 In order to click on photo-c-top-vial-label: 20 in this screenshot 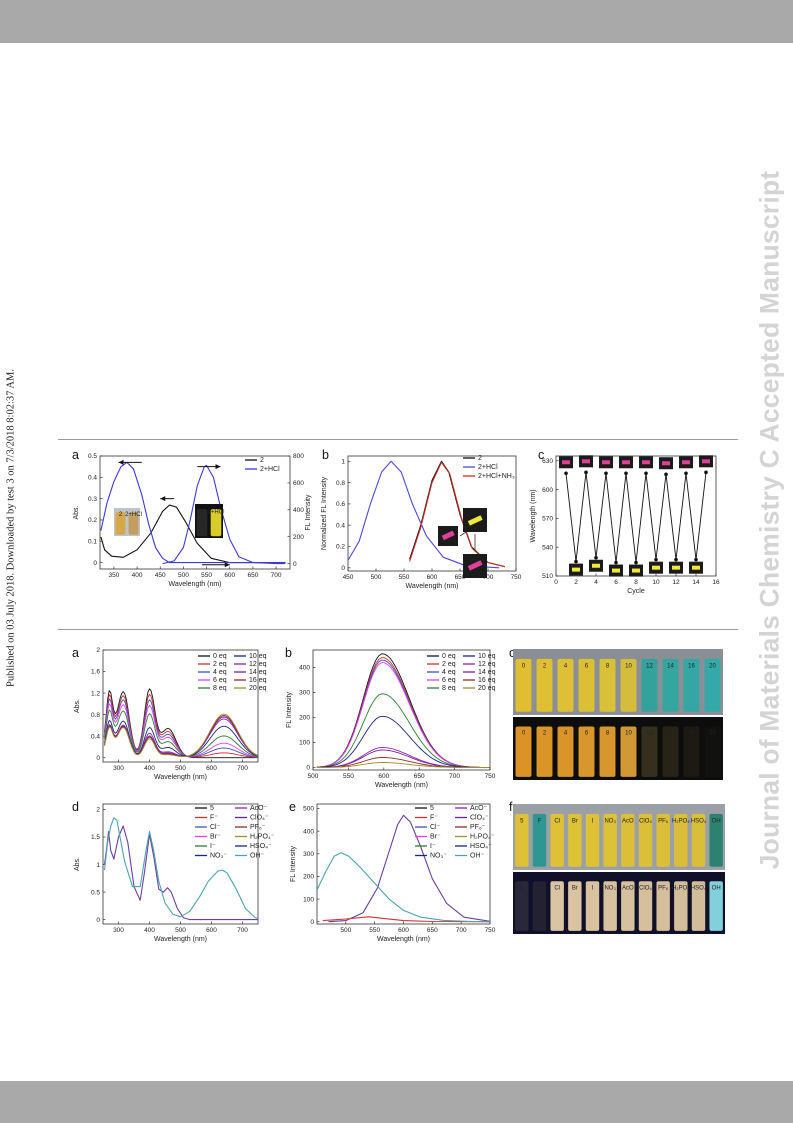, I will do `click(712, 666)`.